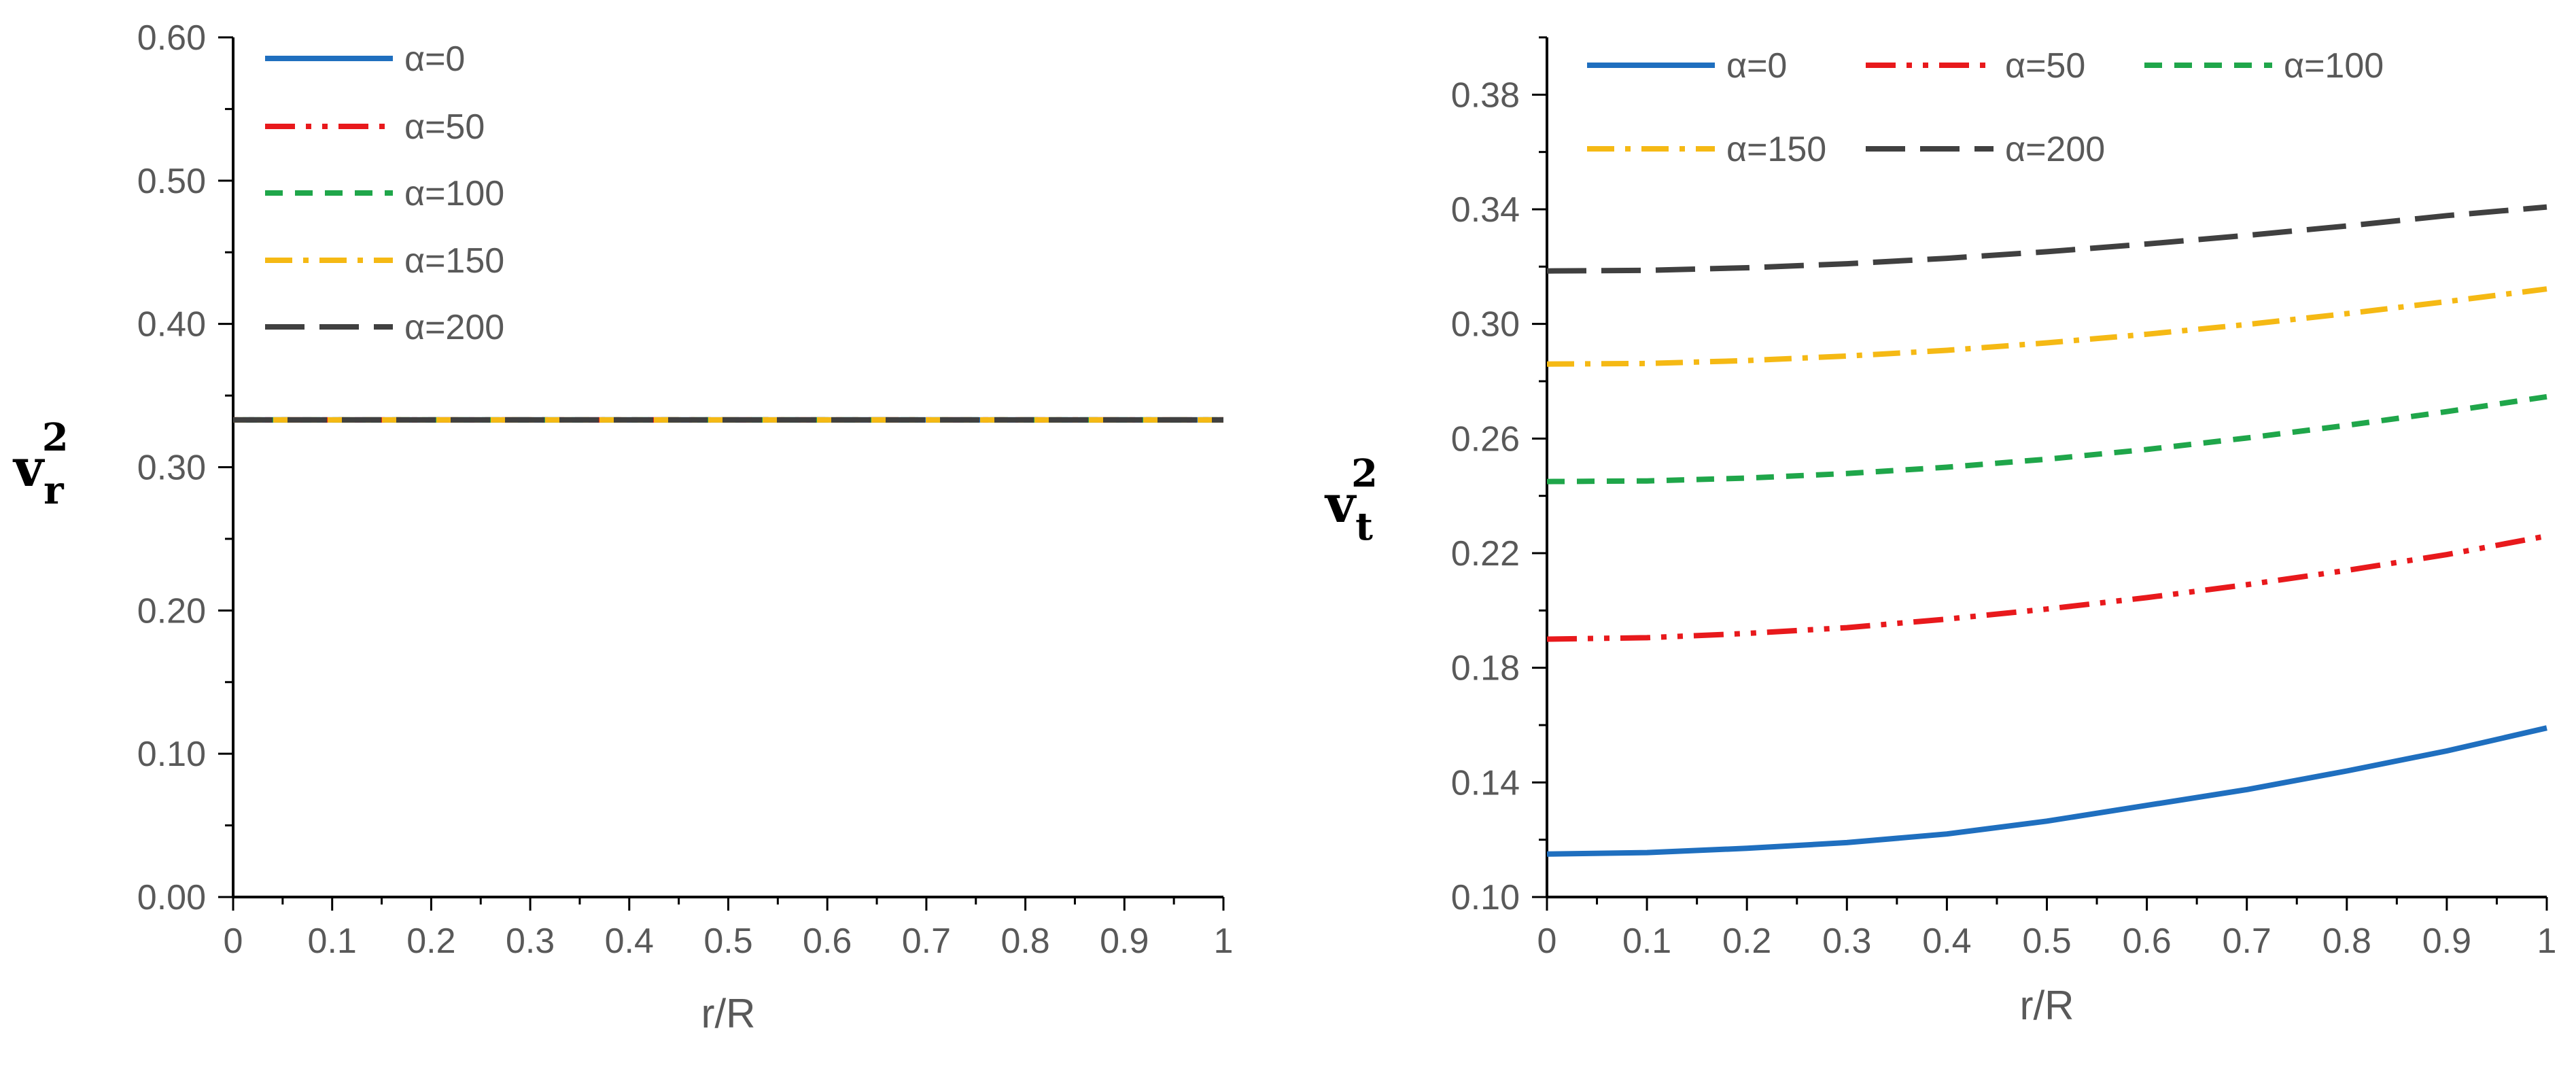 Image resolution: width=2576 pixels, height=1071 pixels. What do you see at coordinates (1485, 439) in the screenshot?
I see `y-tick-label: 0.26` at bounding box center [1485, 439].